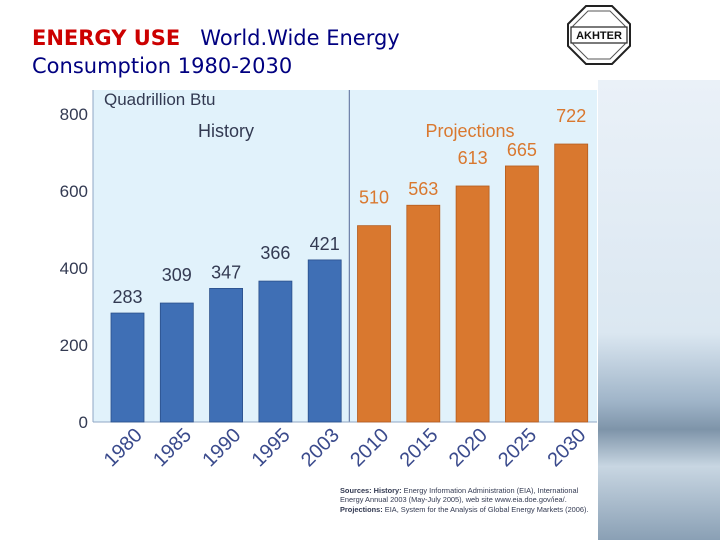 Image resolution: width=720 pixels, height=540 pixels. I want to click on value-label-1980: 283, so click(127, 297).